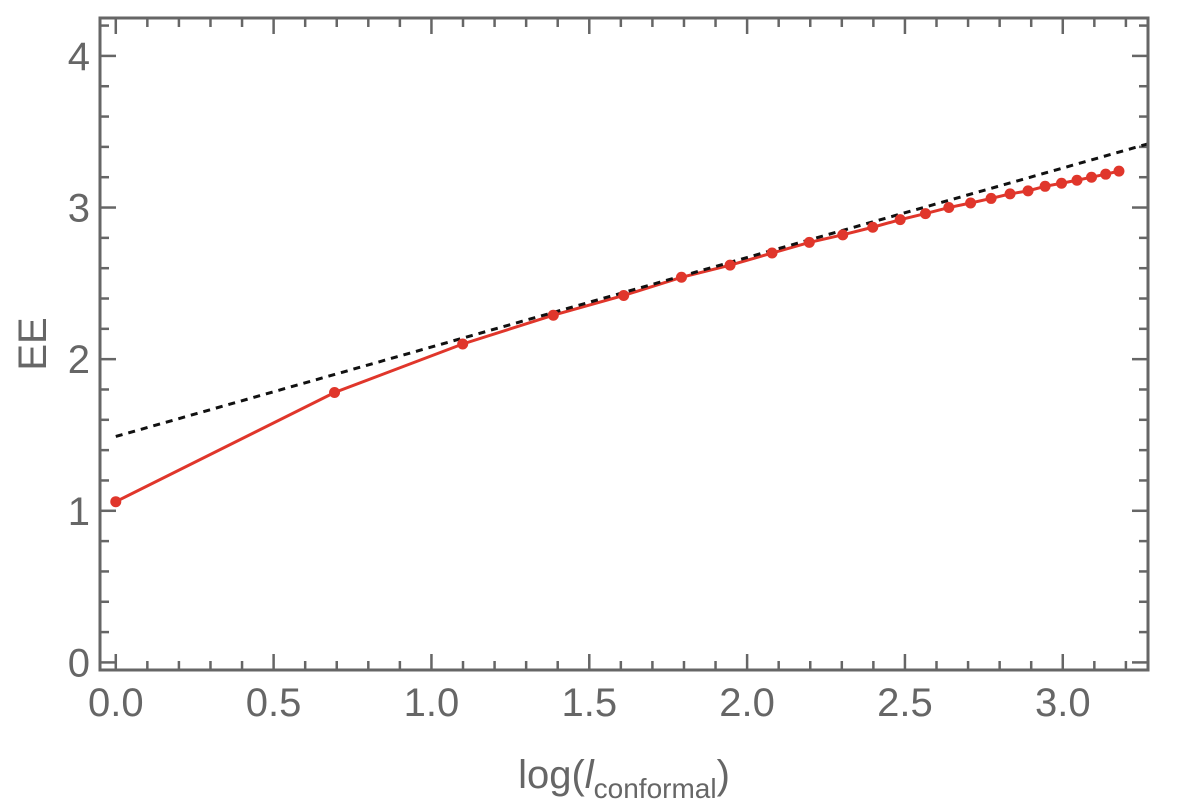 Image resolution: width=1182 pixels, height=812 pixels. I want to click on x-axis-label-prefix: log(, so click(551, 775).